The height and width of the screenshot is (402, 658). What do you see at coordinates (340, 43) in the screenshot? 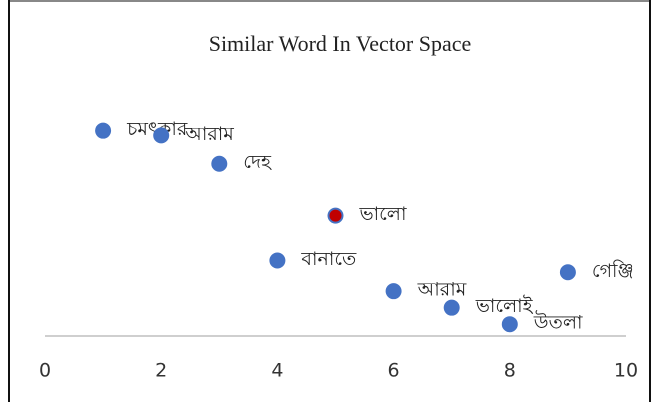
I see `chart-title: Similar Word In Vector Space` at bounding box center [340, 43].